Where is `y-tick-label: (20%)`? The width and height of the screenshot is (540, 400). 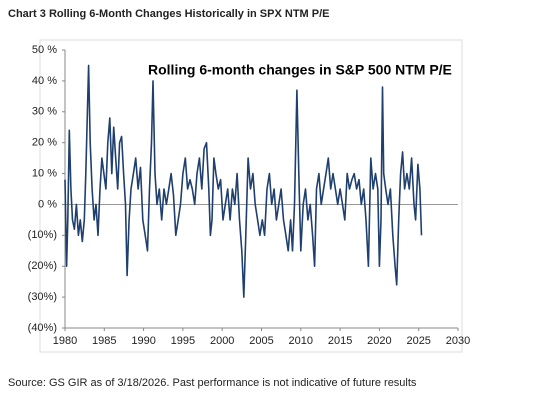
y-tick-label: (20%) is located at coordinates (42, 266).